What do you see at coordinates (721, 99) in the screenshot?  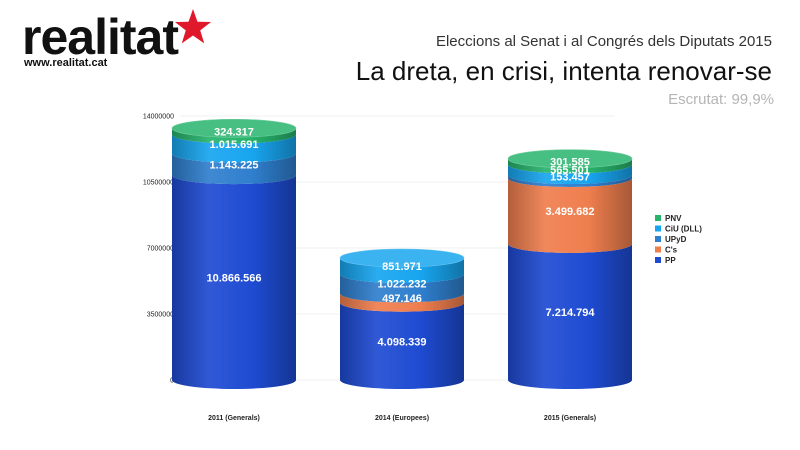 I see `counted-status: Escrutat: 99,9%` at bounding box center [721, 99].